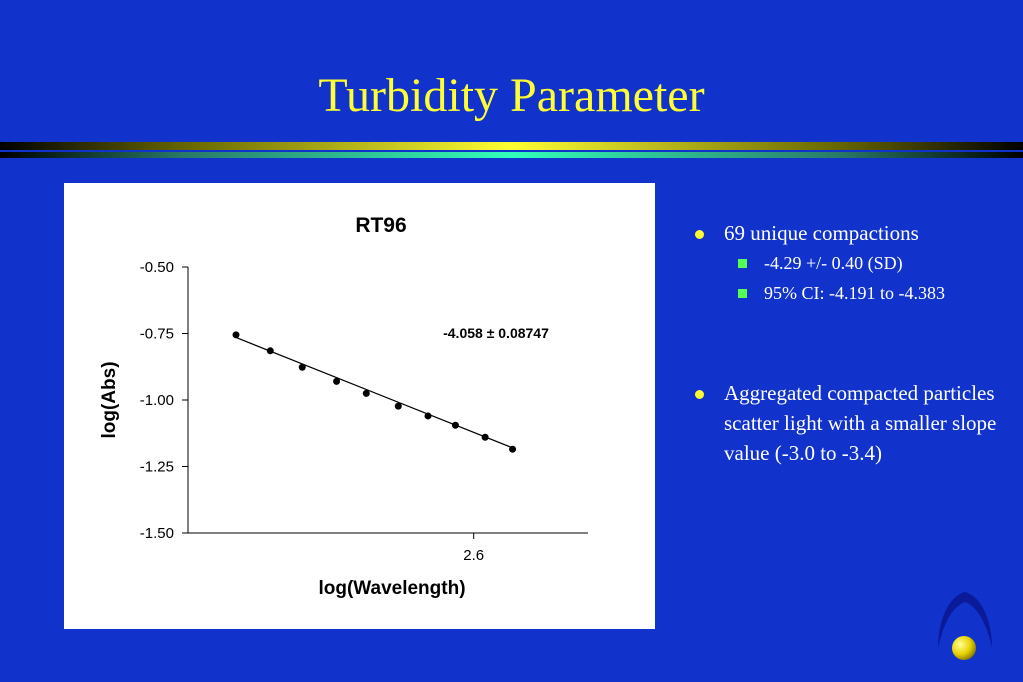 This screenshot has height=682, width=1023. What do you see at coordinates (821, 233) in the screenshot?
I see `bullet-text: 69 unique compactions` at bounding box center [821, 233].